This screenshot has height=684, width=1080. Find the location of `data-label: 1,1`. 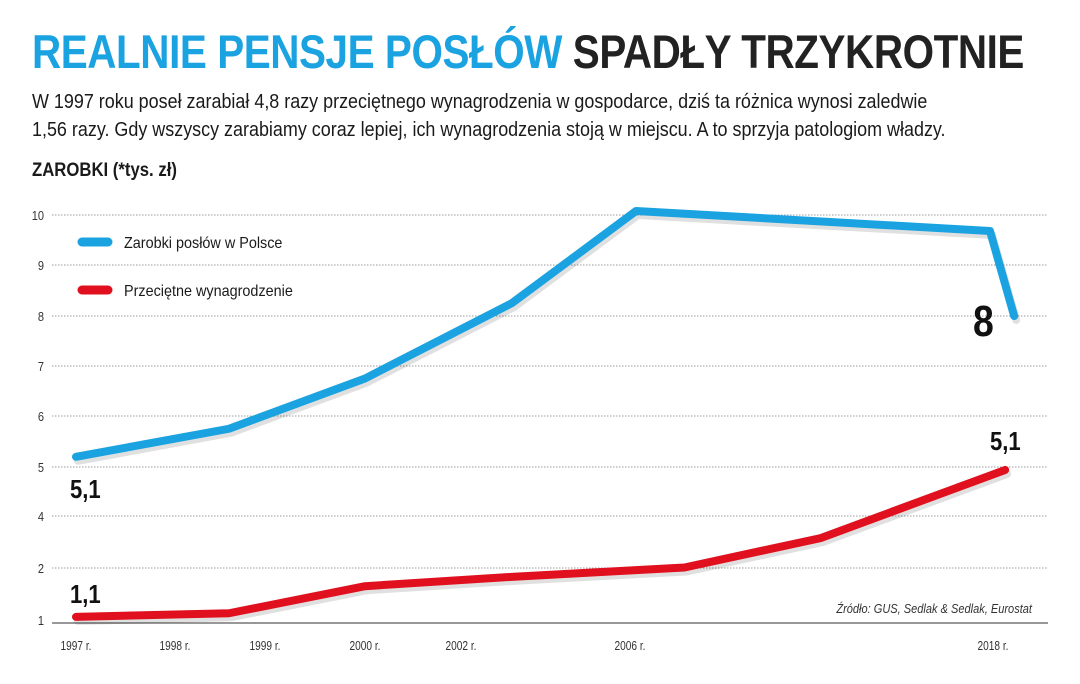

data-label: 1,1 is located at coordinates (85, 594).